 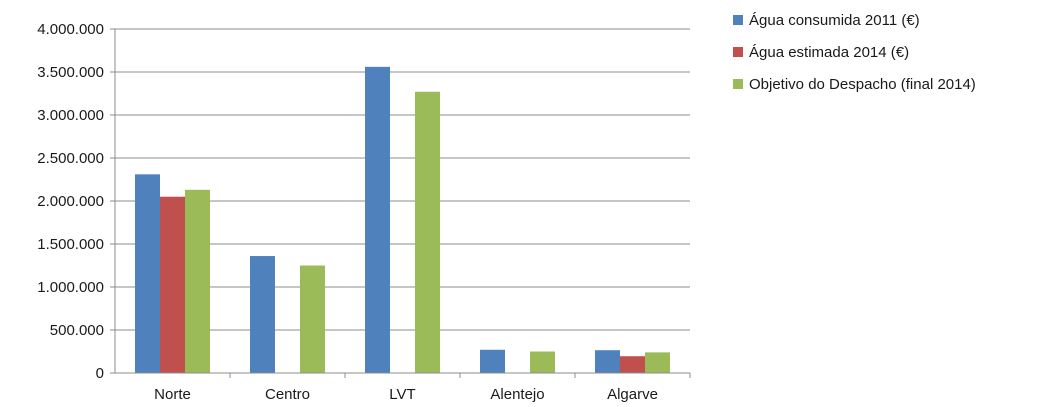 I want to click on y-tick-label: 1.000.000, so click(x=70, y=287).